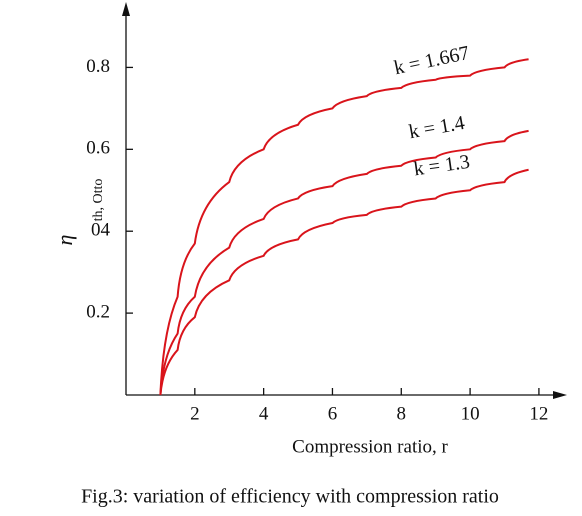  What do you see at coordinates (126, 9) in the screenshot?
I see `y-axis-arrow` at bounding box center [126, 9].